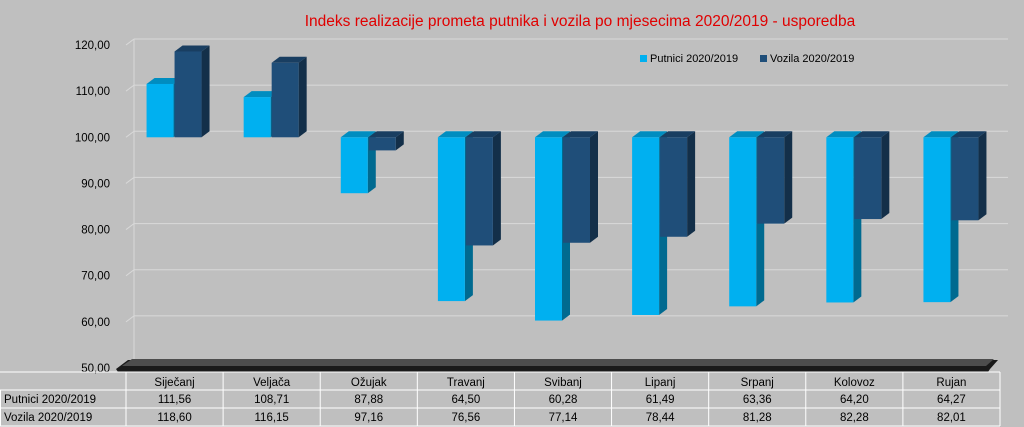 This screenshot has height=427, width=1024. What do you see at coordinates (272, 418) in the screenshot?
I see `data-label: 116,15` at bounding box center [272, 418].